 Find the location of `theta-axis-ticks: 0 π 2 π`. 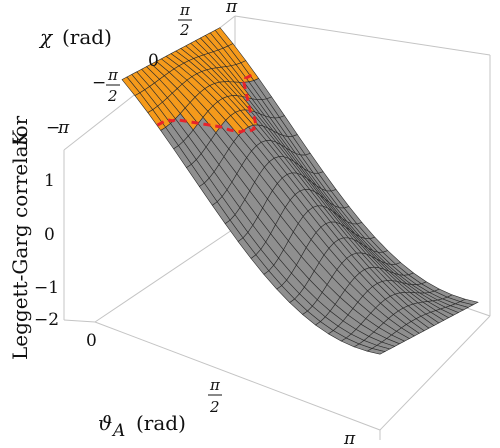

theta-axis-ticks: 0 π 2 π is located at coordinates (221, 389).